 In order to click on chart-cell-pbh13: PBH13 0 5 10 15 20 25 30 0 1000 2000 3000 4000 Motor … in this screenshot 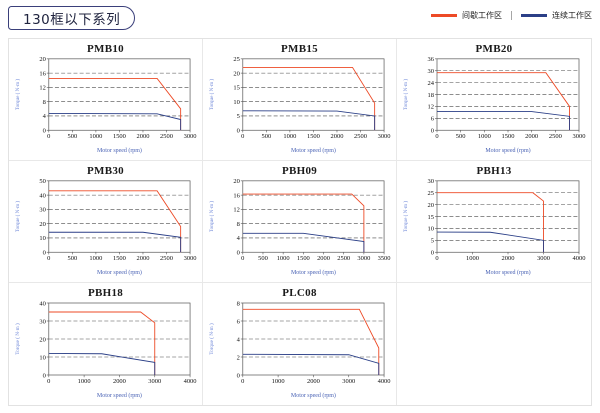, I will do `click(494, 222)`.